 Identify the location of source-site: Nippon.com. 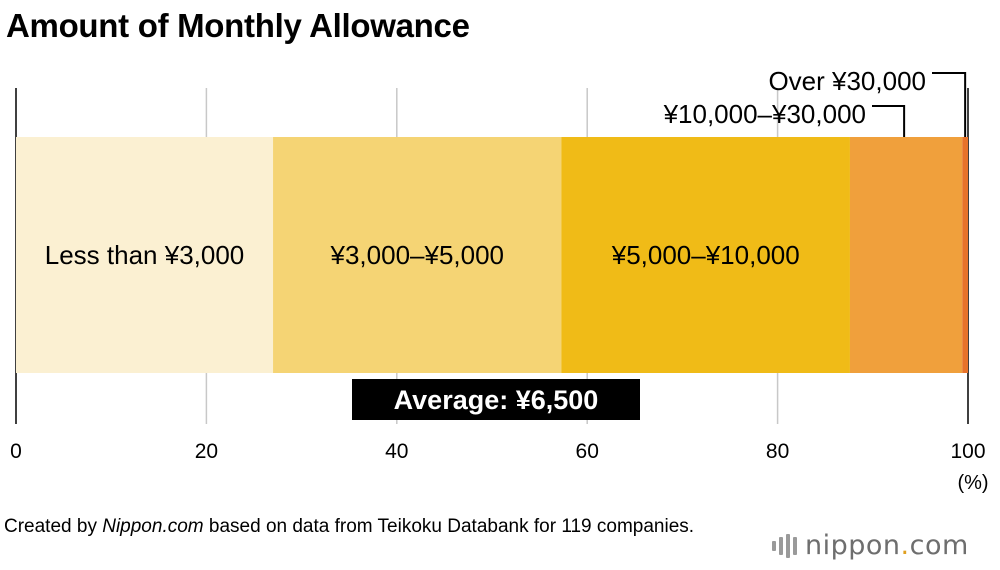
(153, 526).